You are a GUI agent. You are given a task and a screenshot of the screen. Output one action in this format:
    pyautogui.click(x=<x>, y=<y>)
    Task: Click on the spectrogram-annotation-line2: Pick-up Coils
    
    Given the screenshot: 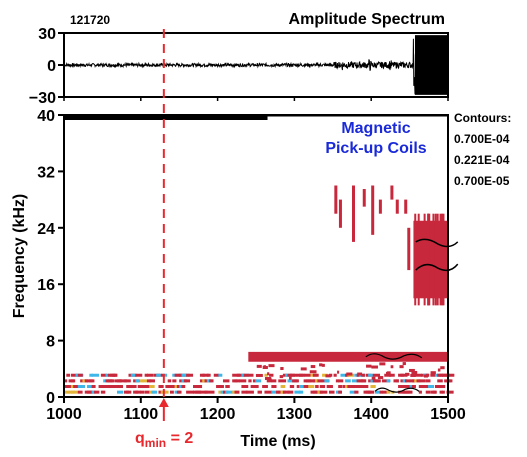 What is the action you would take?
    pyautogui.click(x=375, y=148)
    